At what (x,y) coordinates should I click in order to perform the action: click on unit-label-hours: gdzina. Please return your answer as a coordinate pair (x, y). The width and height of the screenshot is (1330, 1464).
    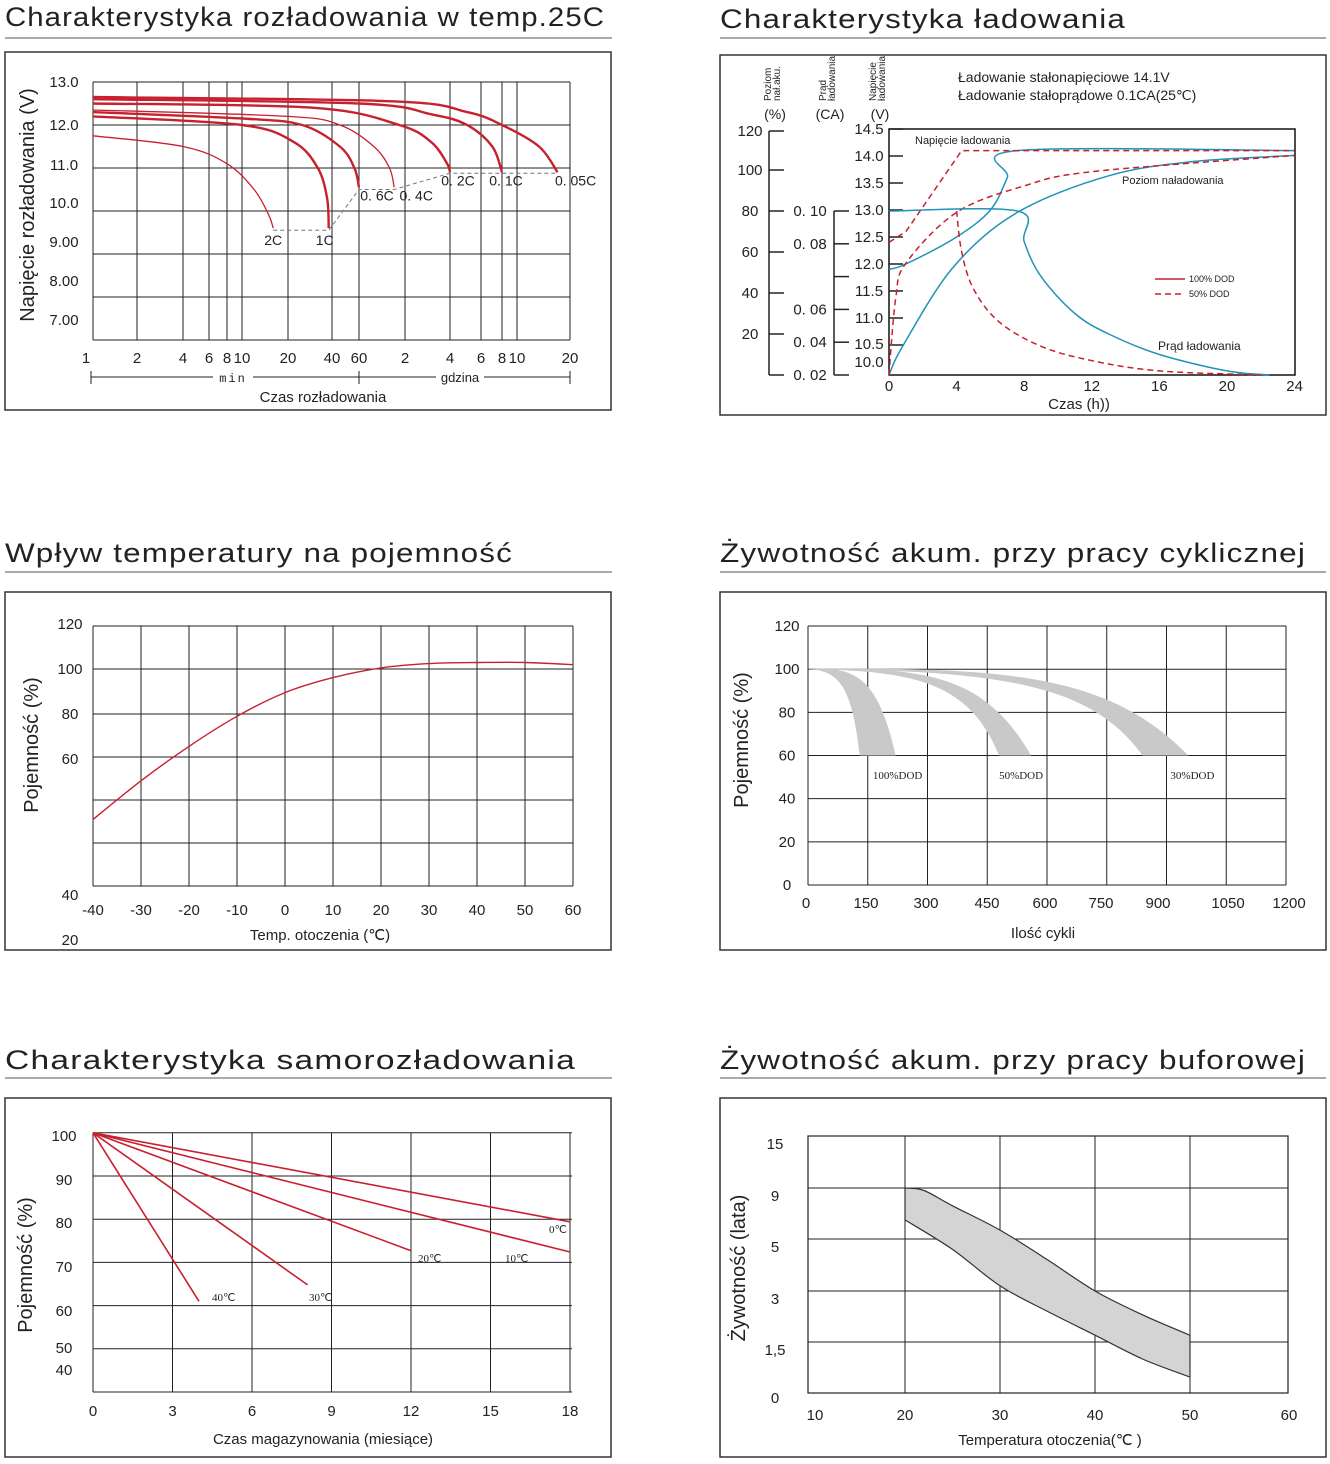
    Looking at the image, I should click on (460, 377).